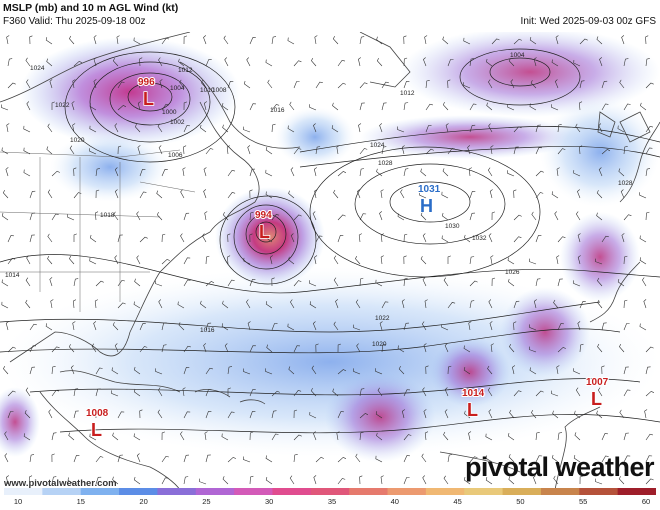 This screenshot has width=660, height=510. Describe the element at coordinates (520, 501) in the screenshot. I see `colorbar-tick-label: 50` at that location.